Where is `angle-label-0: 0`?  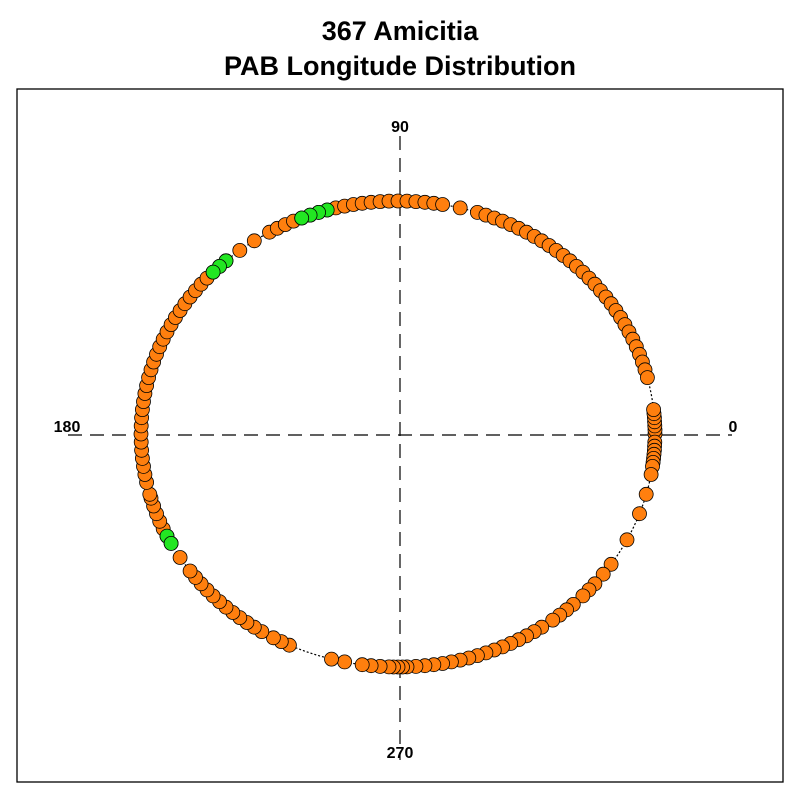
angle-label-0: 0 is located at coordinates (733, 427).